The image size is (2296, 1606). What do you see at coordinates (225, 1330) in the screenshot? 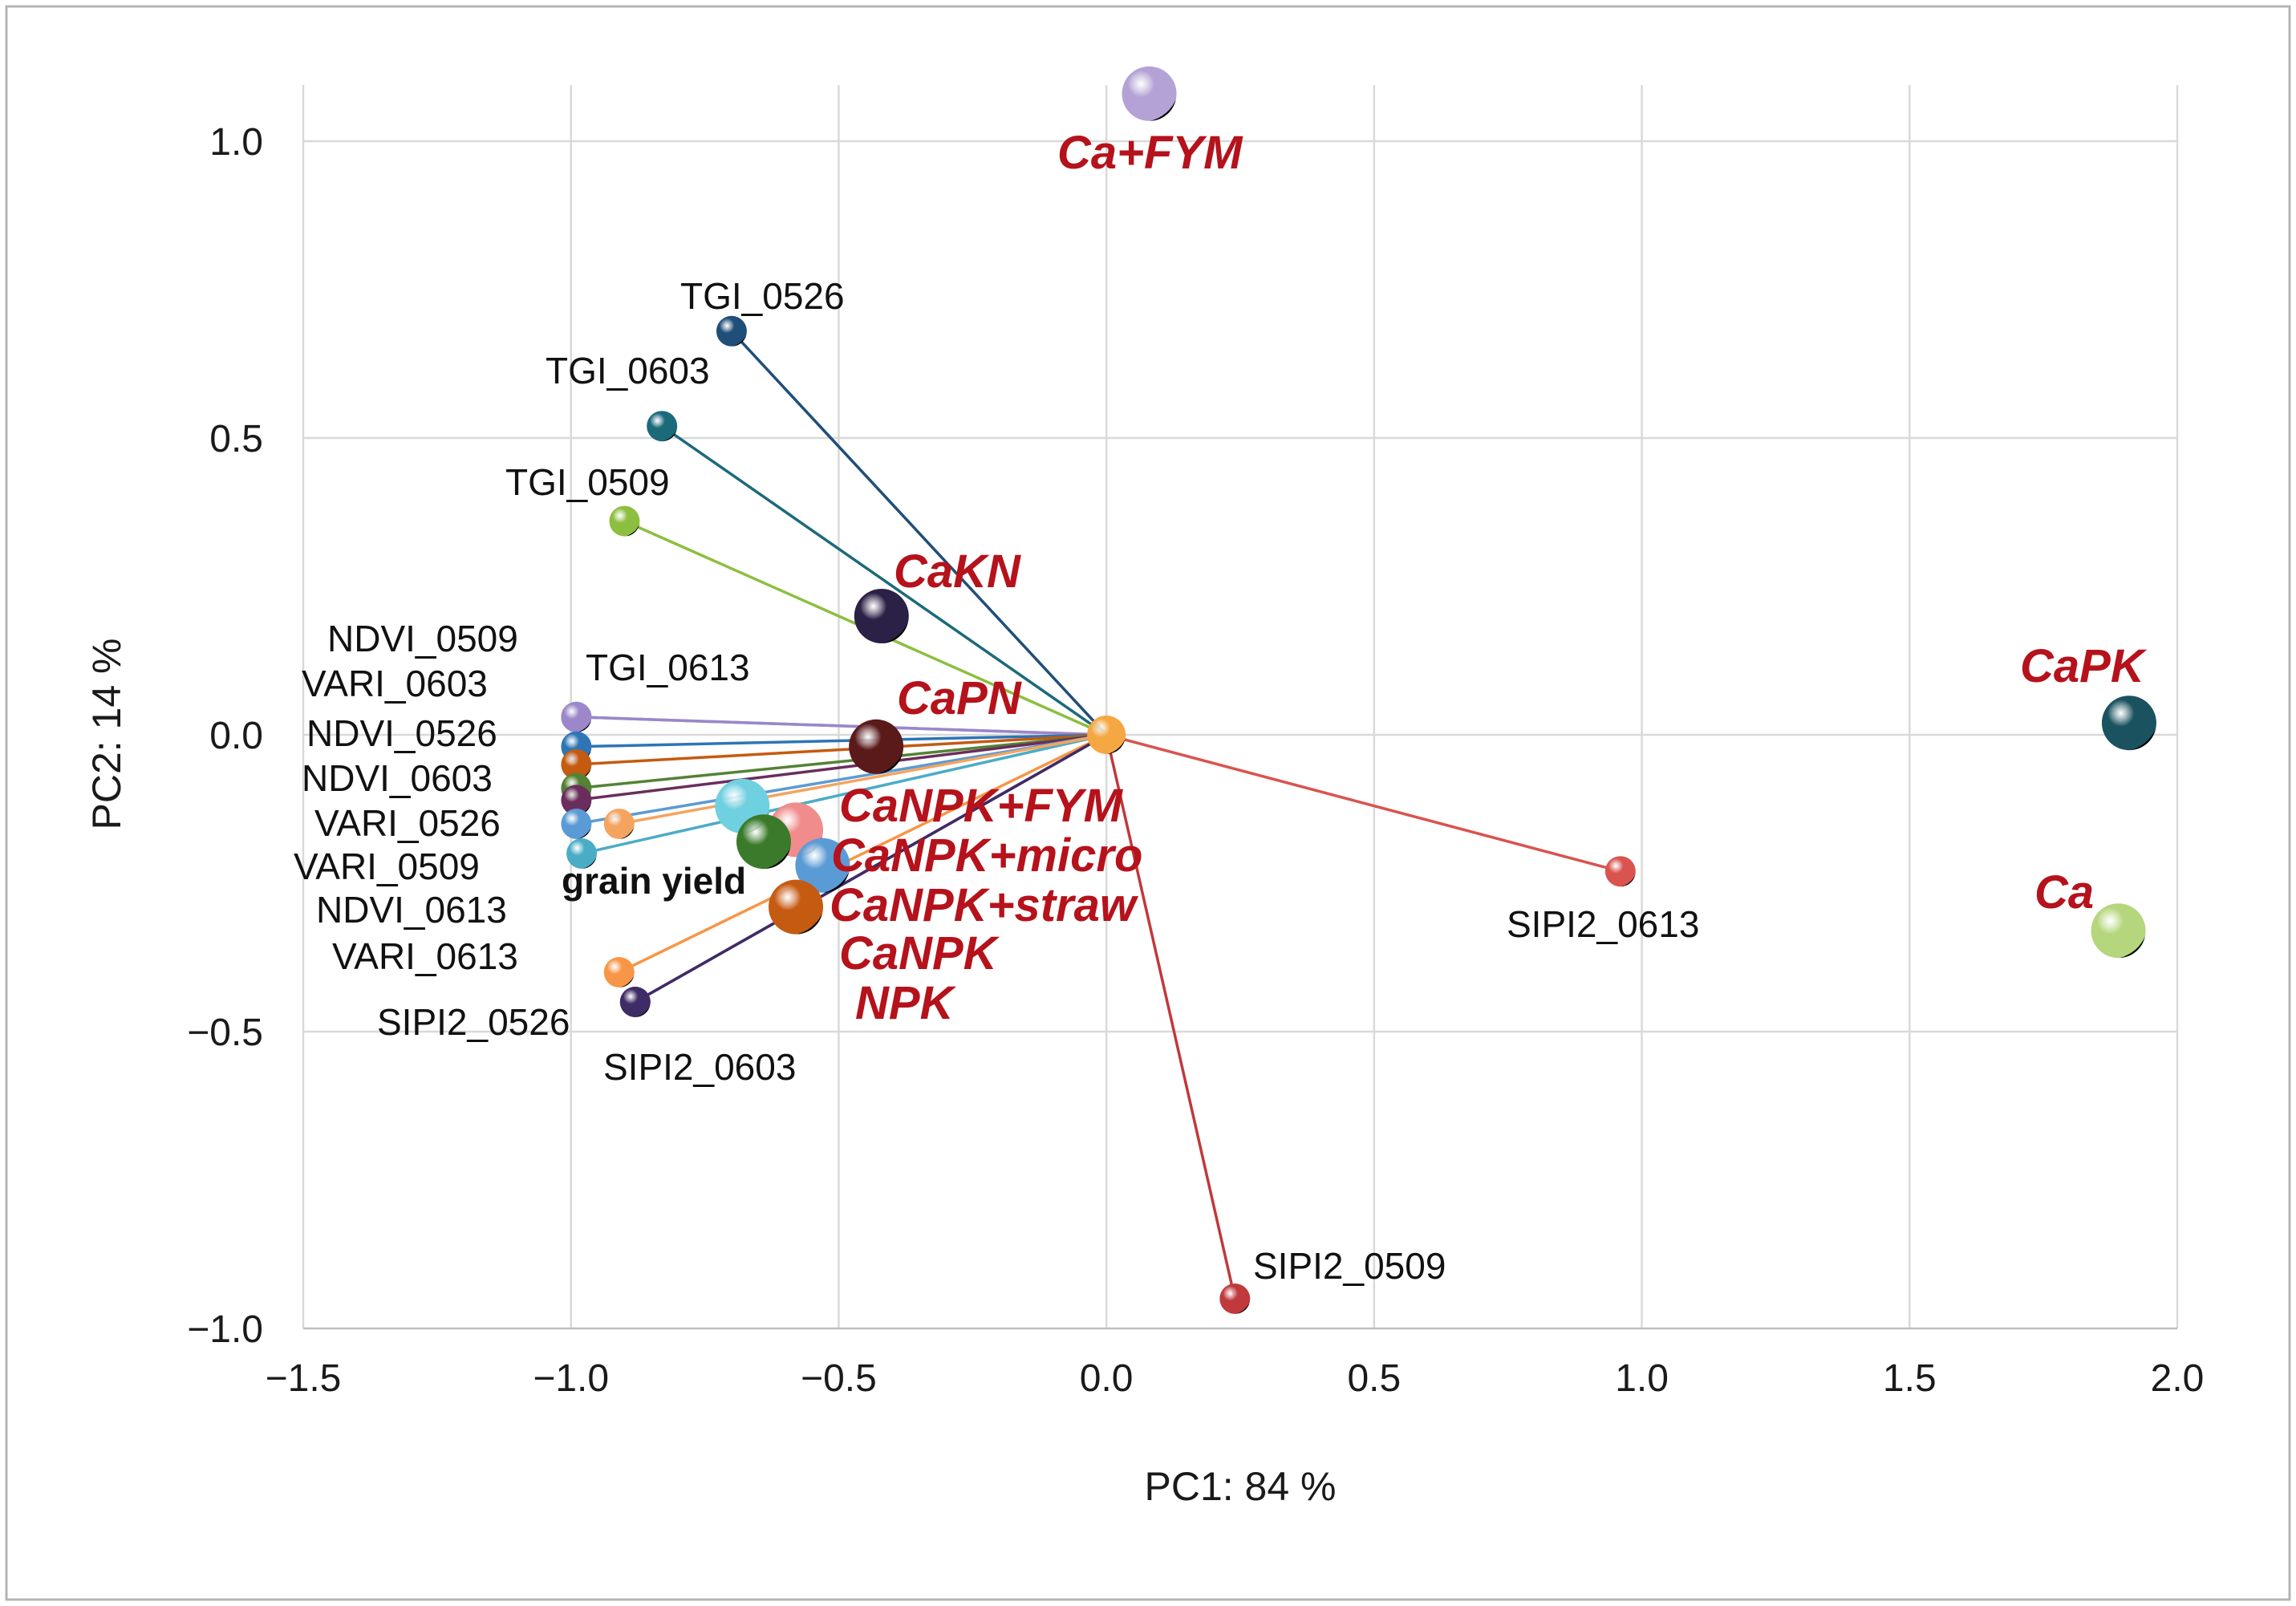
I see `y-tick-label: −1.0` at bounding box center [225, 1330].